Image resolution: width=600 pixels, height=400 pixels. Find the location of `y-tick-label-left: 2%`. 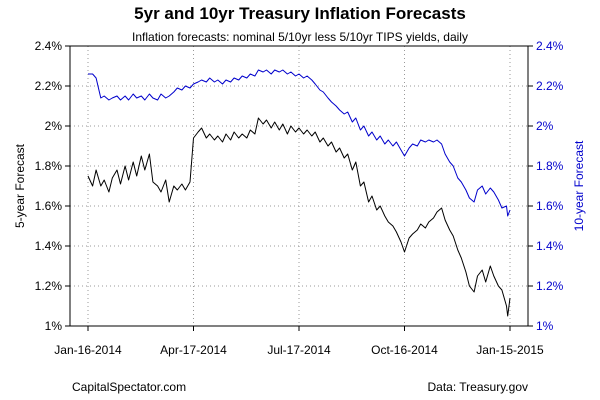

y-tick-label-left: 2% is located at coordinates (54, 126).